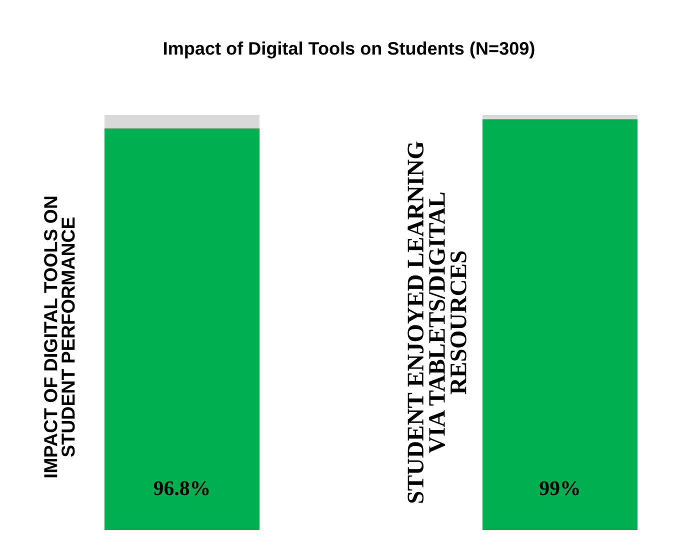  What do you see at coordinates (181, 488) in the screenshot?
I see `data-label: 96.8%` at bounding box center [181, 488].